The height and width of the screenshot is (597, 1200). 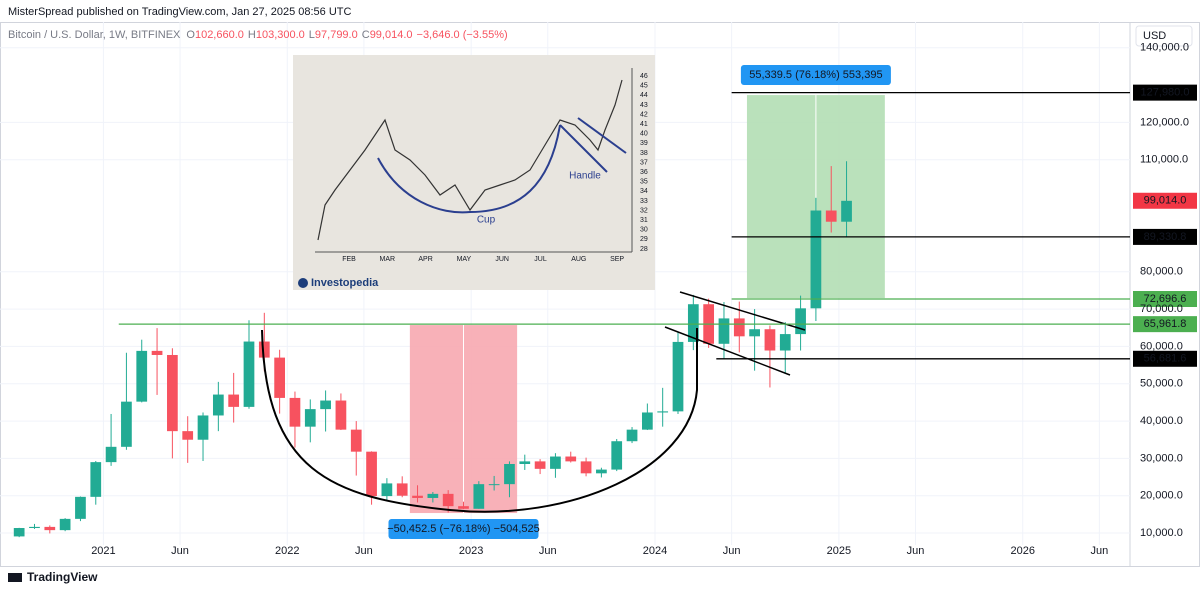 What do you see at coordinates (1161, 272) in the screenshot?
I see `y-tick-label: 80,000.0` at bounding box center [1161, 272].